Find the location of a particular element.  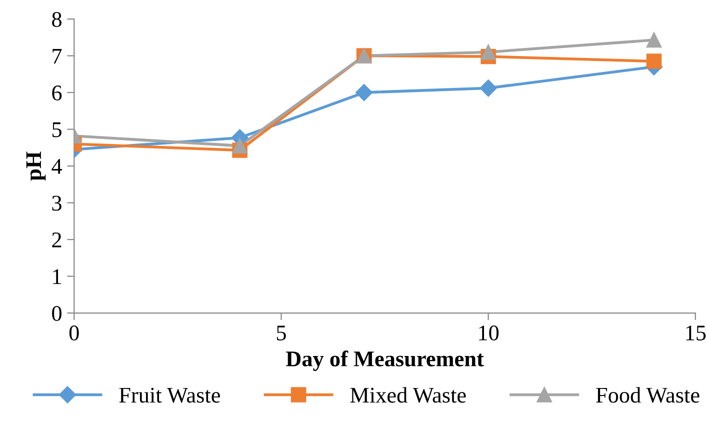

y-tick-label: 6 is located at coordinates (57, 93).